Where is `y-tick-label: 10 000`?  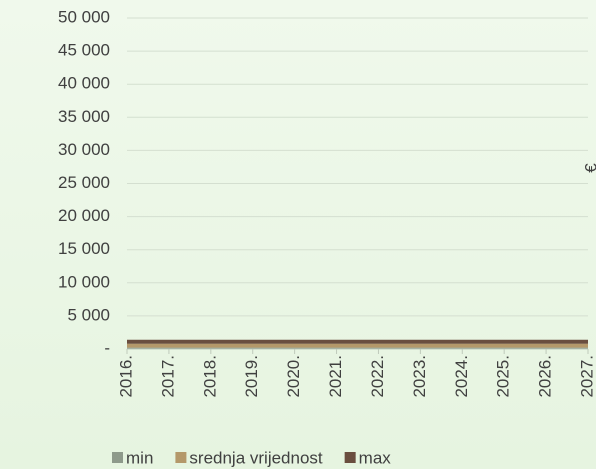
y-tick-label: 10 000 is located at coordinates (84, 281).